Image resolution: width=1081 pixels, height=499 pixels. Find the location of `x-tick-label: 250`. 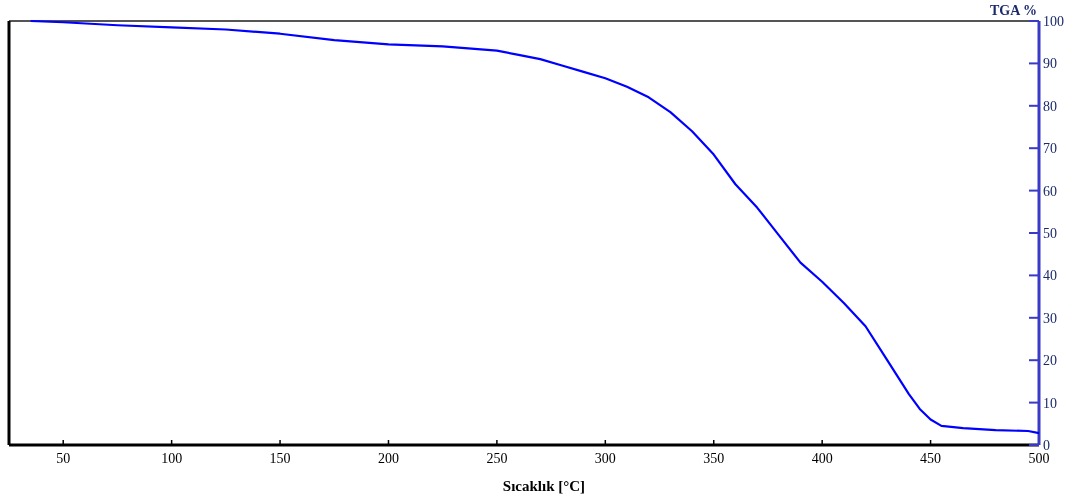

x-tick-label: 250 is located at coordinates (497, 458).